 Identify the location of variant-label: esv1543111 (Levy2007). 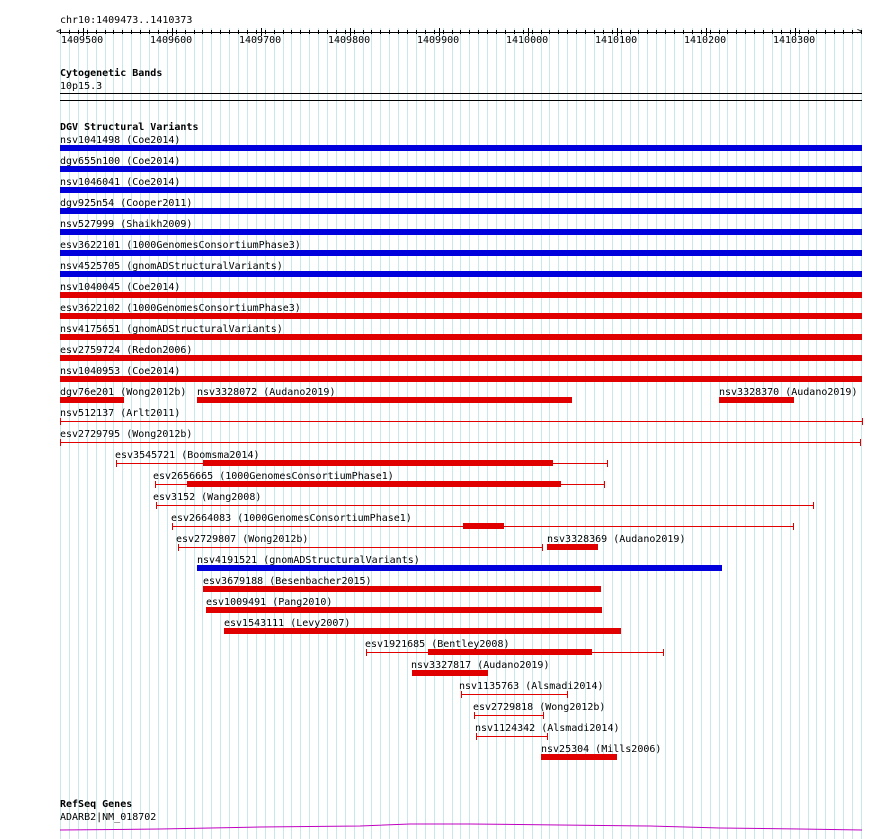
(287, 623).